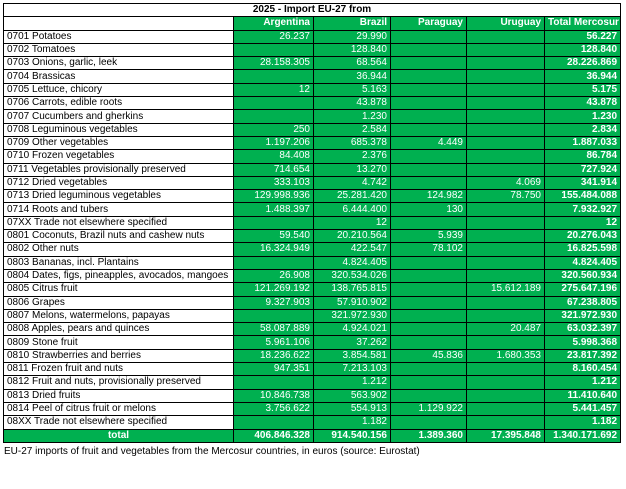  I want to click on value-cell: 5.961.106, so click(273, 342).